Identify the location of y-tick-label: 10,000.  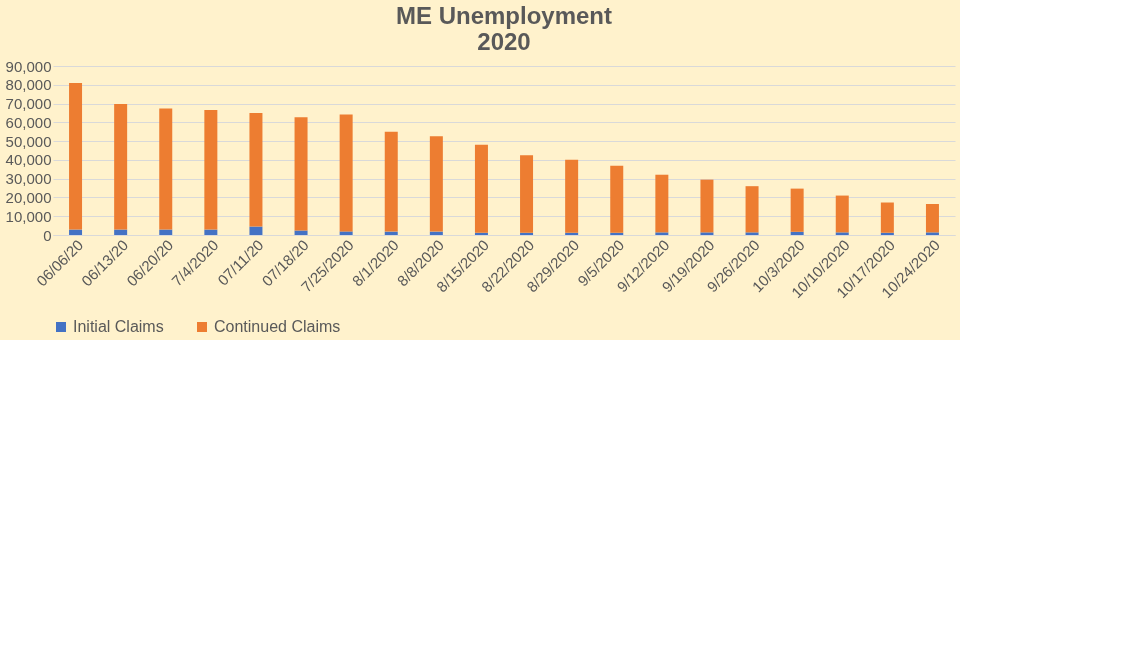
(28, 216).